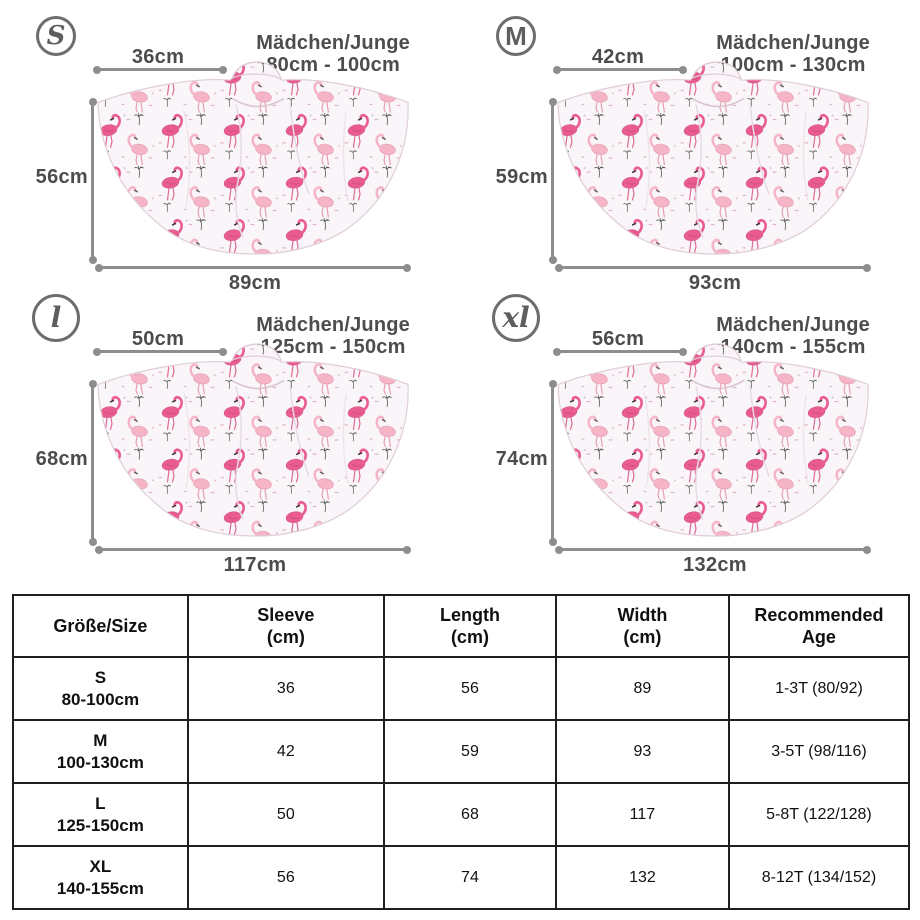 Image resolution: width=920 pixels, height=920 pixels. I want to click on size-badge-s: S, so click(56, 36).